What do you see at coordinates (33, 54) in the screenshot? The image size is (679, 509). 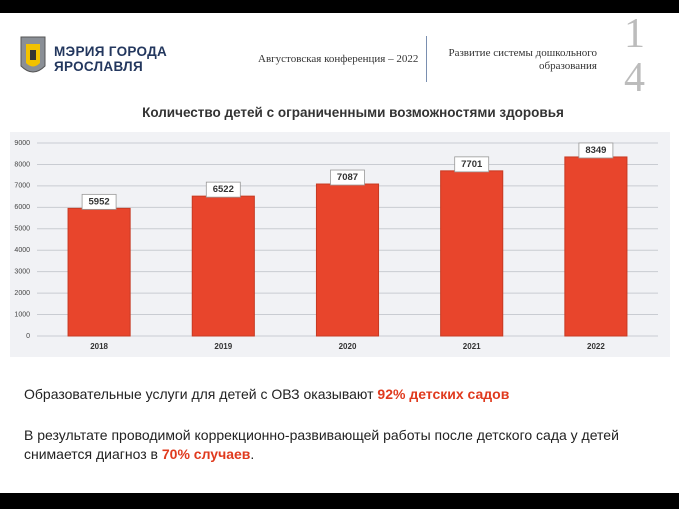 I see `logo-emblem` at bounding box center [33, 54].